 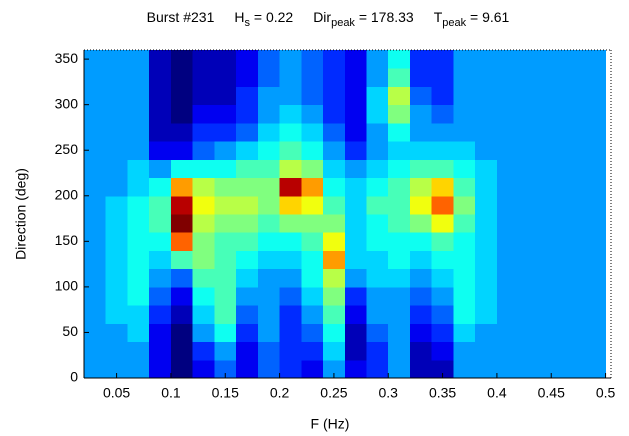 I want to click on x-axis-label: F (Hz), so click(x=330, y=424).